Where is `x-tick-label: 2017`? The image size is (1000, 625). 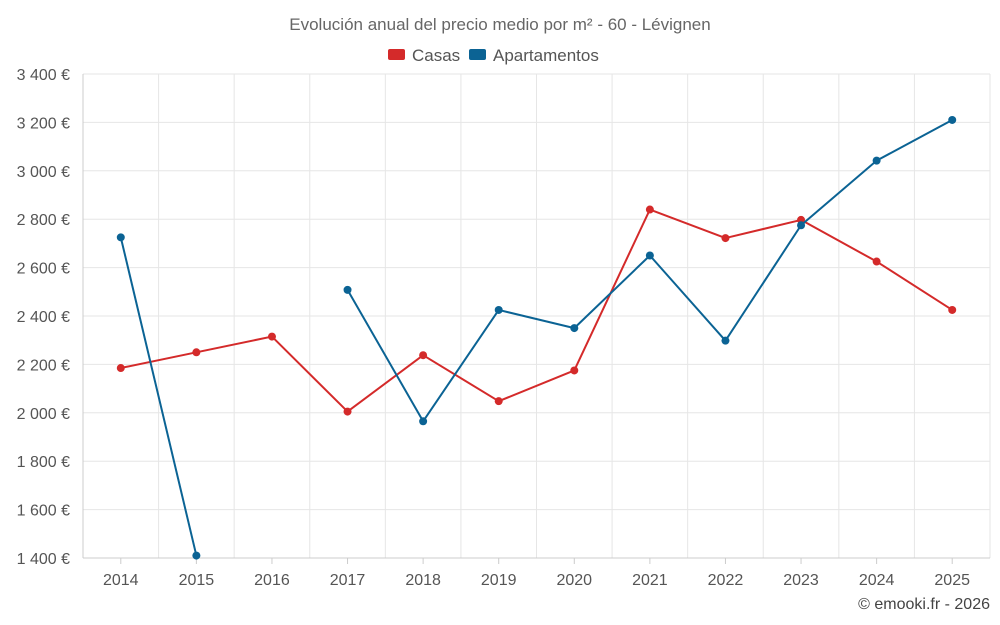
x-tick-label: 2017 is located at coordinates (348, 580).